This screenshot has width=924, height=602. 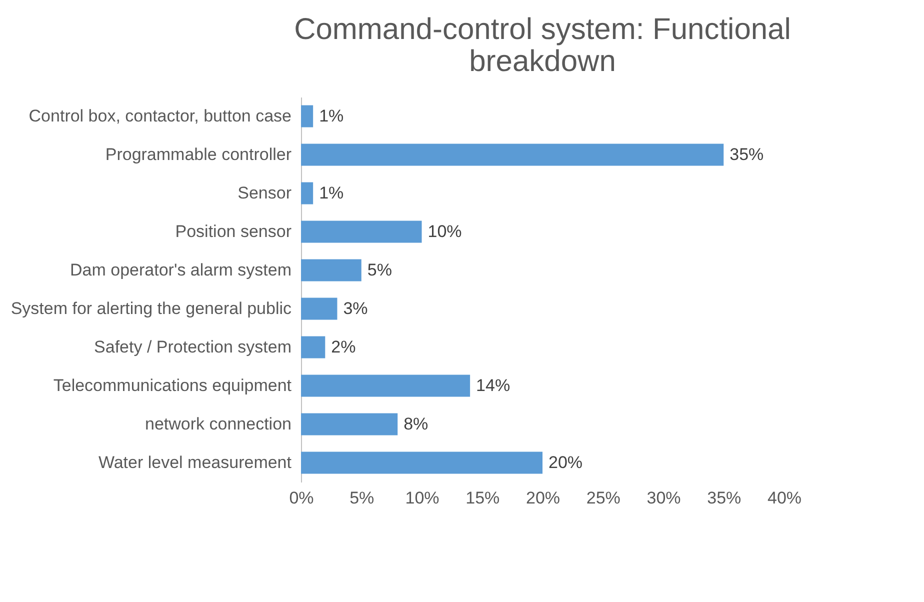 I want to click on y-tick-label: Telecommunications equipment, so click(x=172, y=385).